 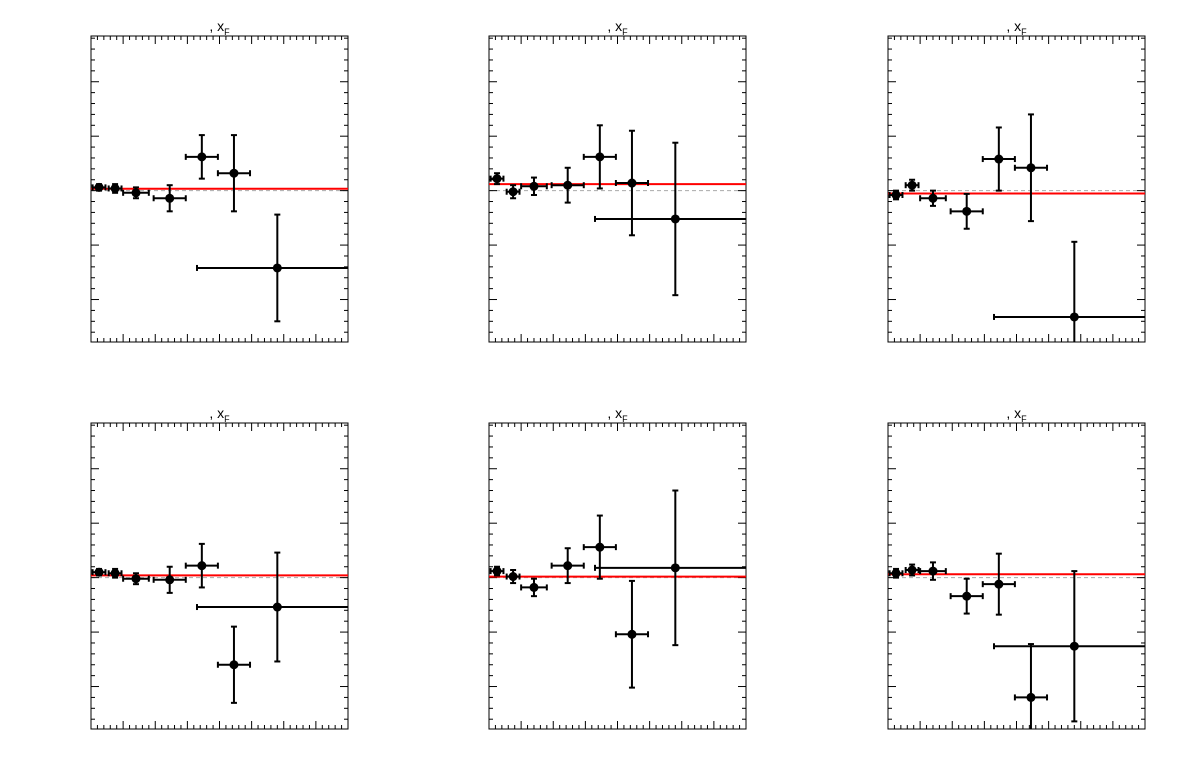 I want to click on chart-panel-4: , xF, so click(x=219, y=567).